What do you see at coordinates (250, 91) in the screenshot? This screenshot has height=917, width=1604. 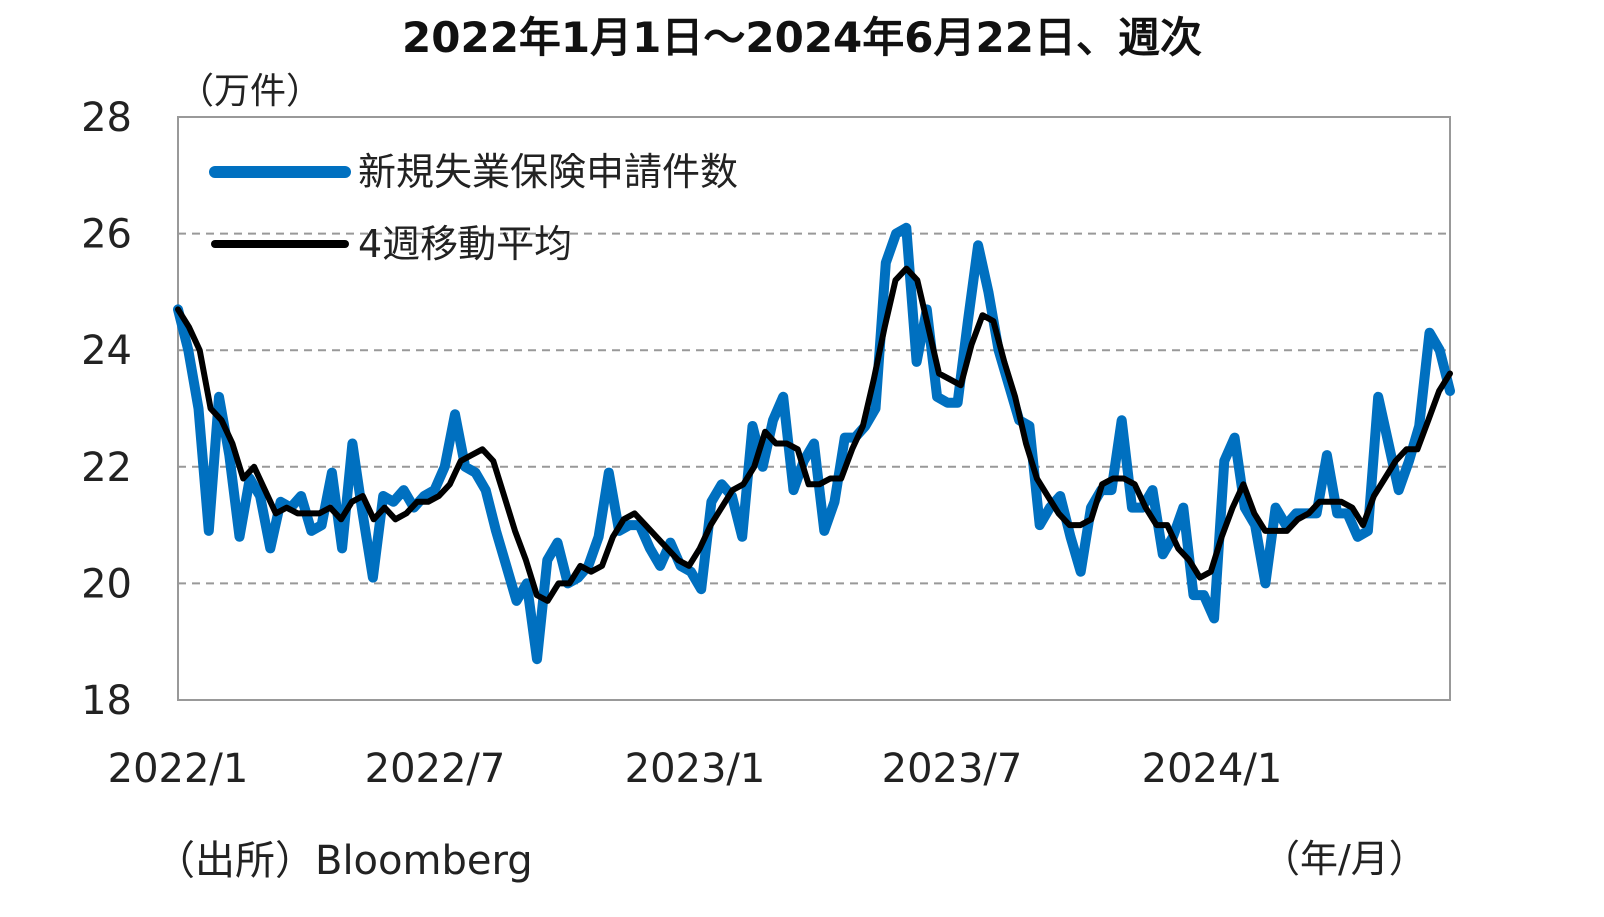 I see `y-axis-unit: （万件）` at bounding box center [250, 91].